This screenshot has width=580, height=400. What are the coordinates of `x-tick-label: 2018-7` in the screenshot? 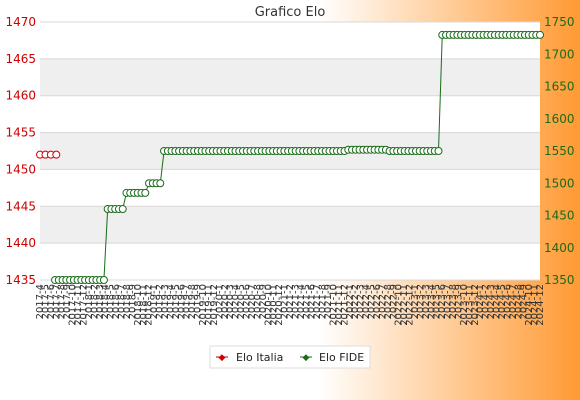 It's located at (122, 301).